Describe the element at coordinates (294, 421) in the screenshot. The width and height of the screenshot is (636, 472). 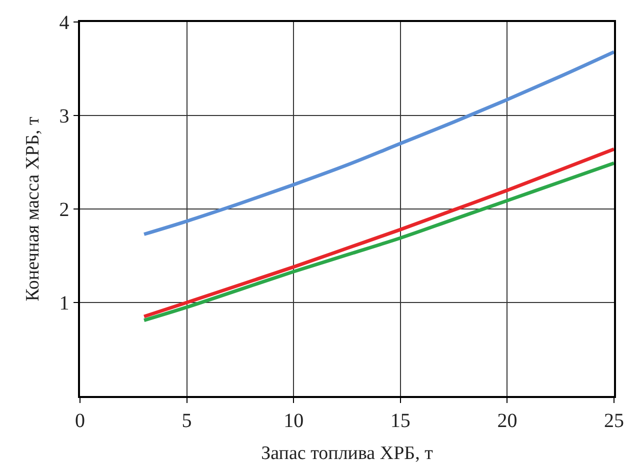
I see `x-tick-label: 10` at that location.